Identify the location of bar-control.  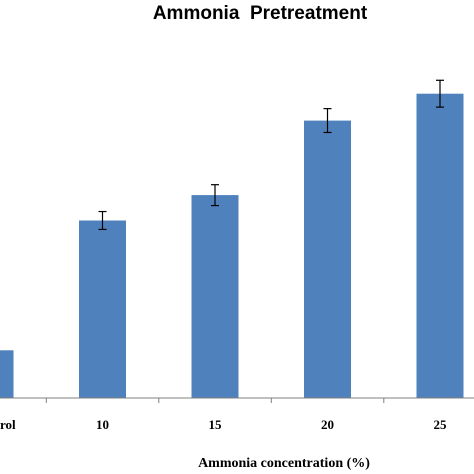
(7, 374).